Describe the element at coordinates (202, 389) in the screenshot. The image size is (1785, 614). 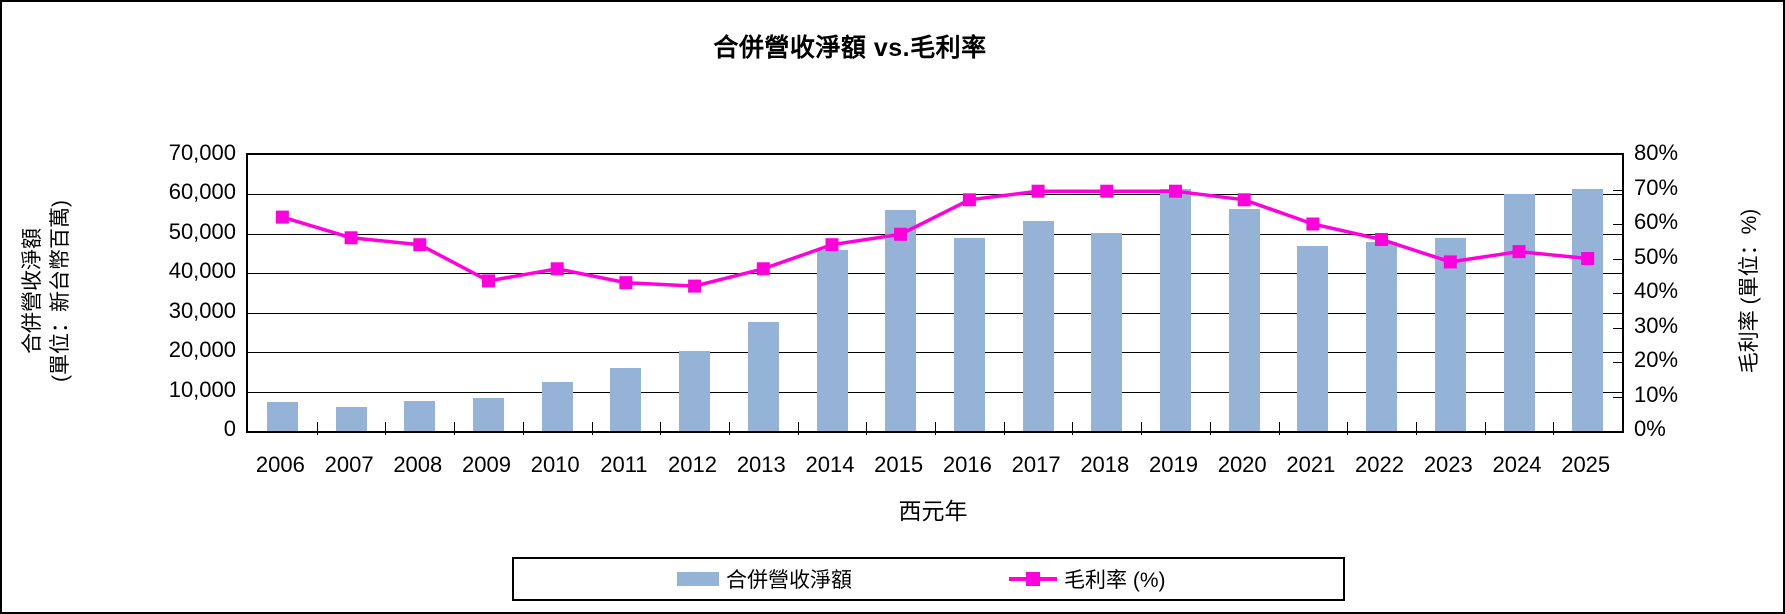
I see `left-axis-label: 10,000` at that location.